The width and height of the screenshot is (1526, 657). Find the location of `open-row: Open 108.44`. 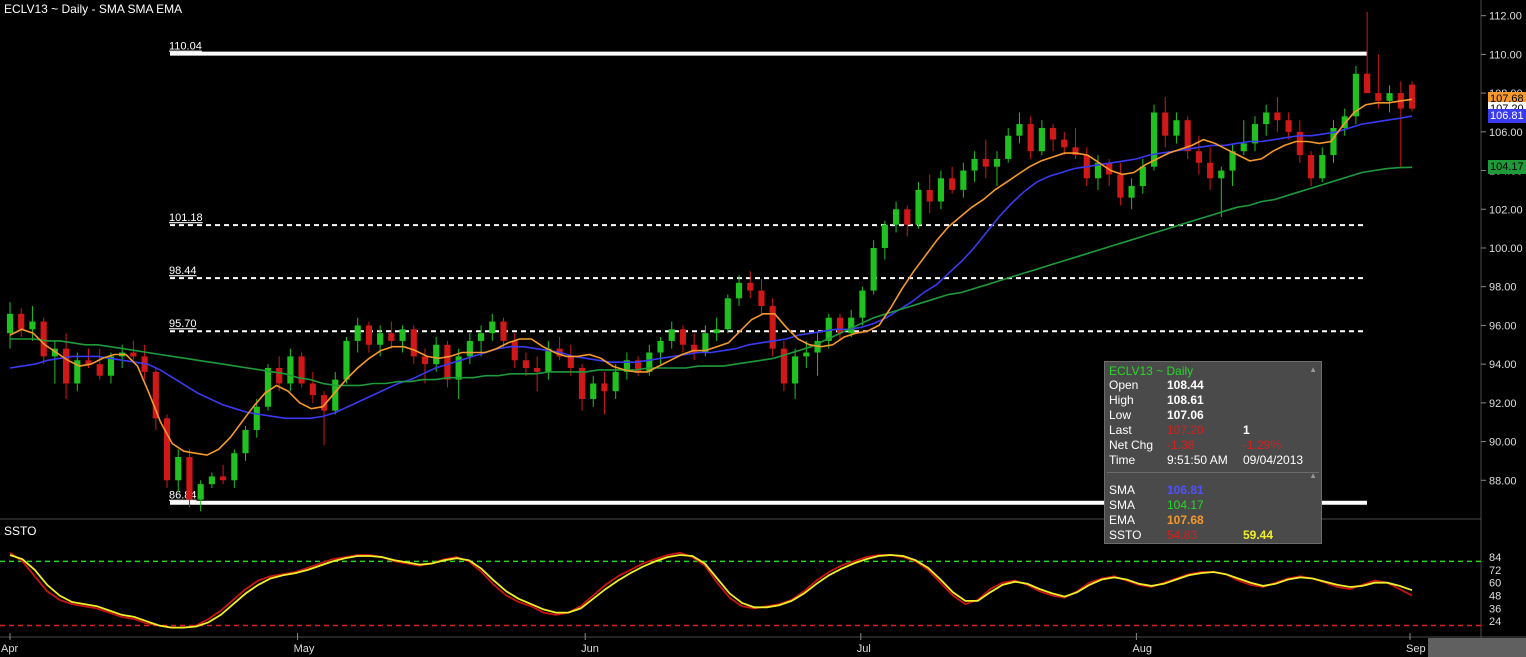

open-row: Open 108.44 is located at coordinates (1214, 385).